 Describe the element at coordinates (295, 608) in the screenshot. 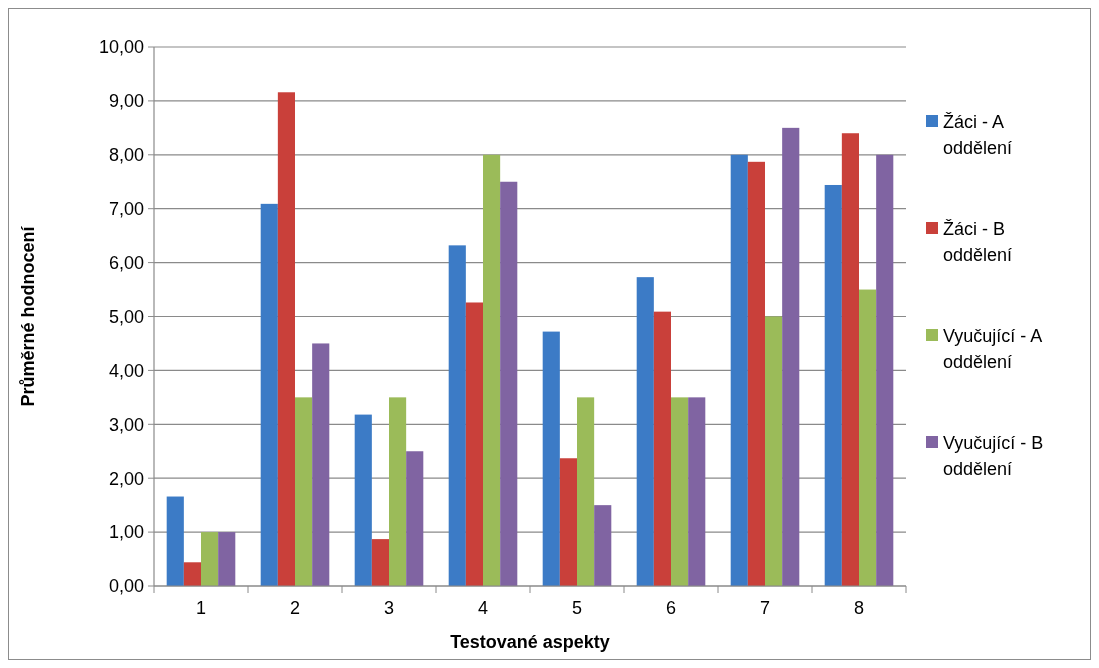

I see `x-tick-label: 2` at that location.